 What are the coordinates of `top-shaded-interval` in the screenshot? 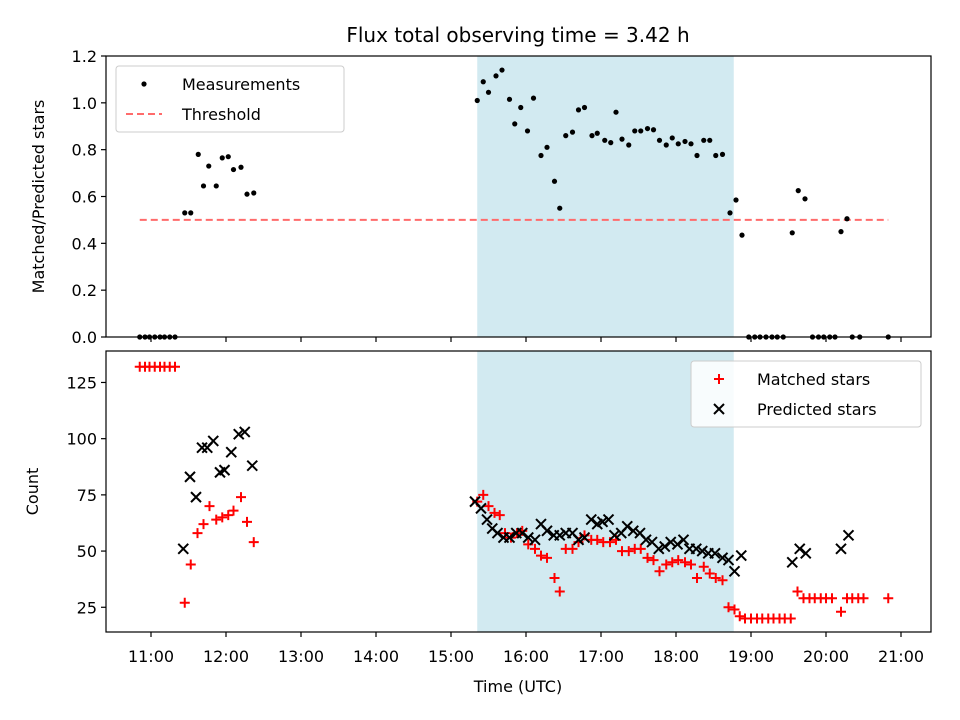 It's located at (605, 196).